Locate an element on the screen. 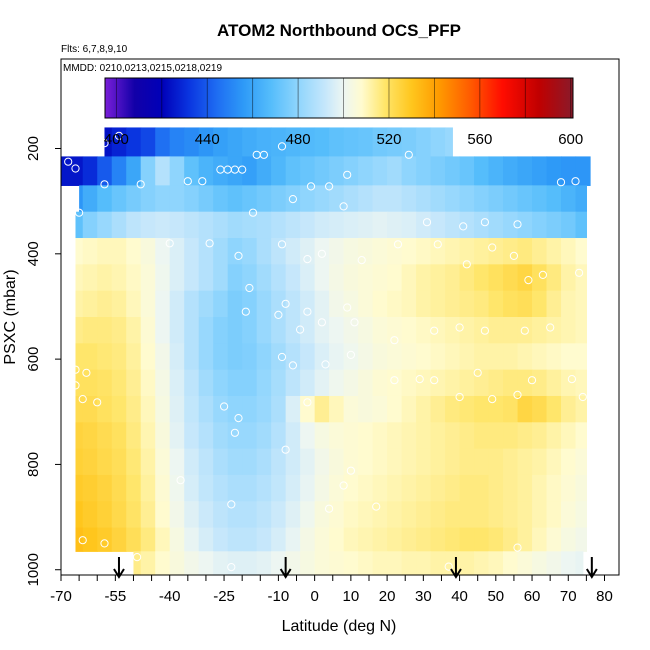 This screenshot has height=650, width=650. y-tick-label: 200 is located at coordinates (33, 148).